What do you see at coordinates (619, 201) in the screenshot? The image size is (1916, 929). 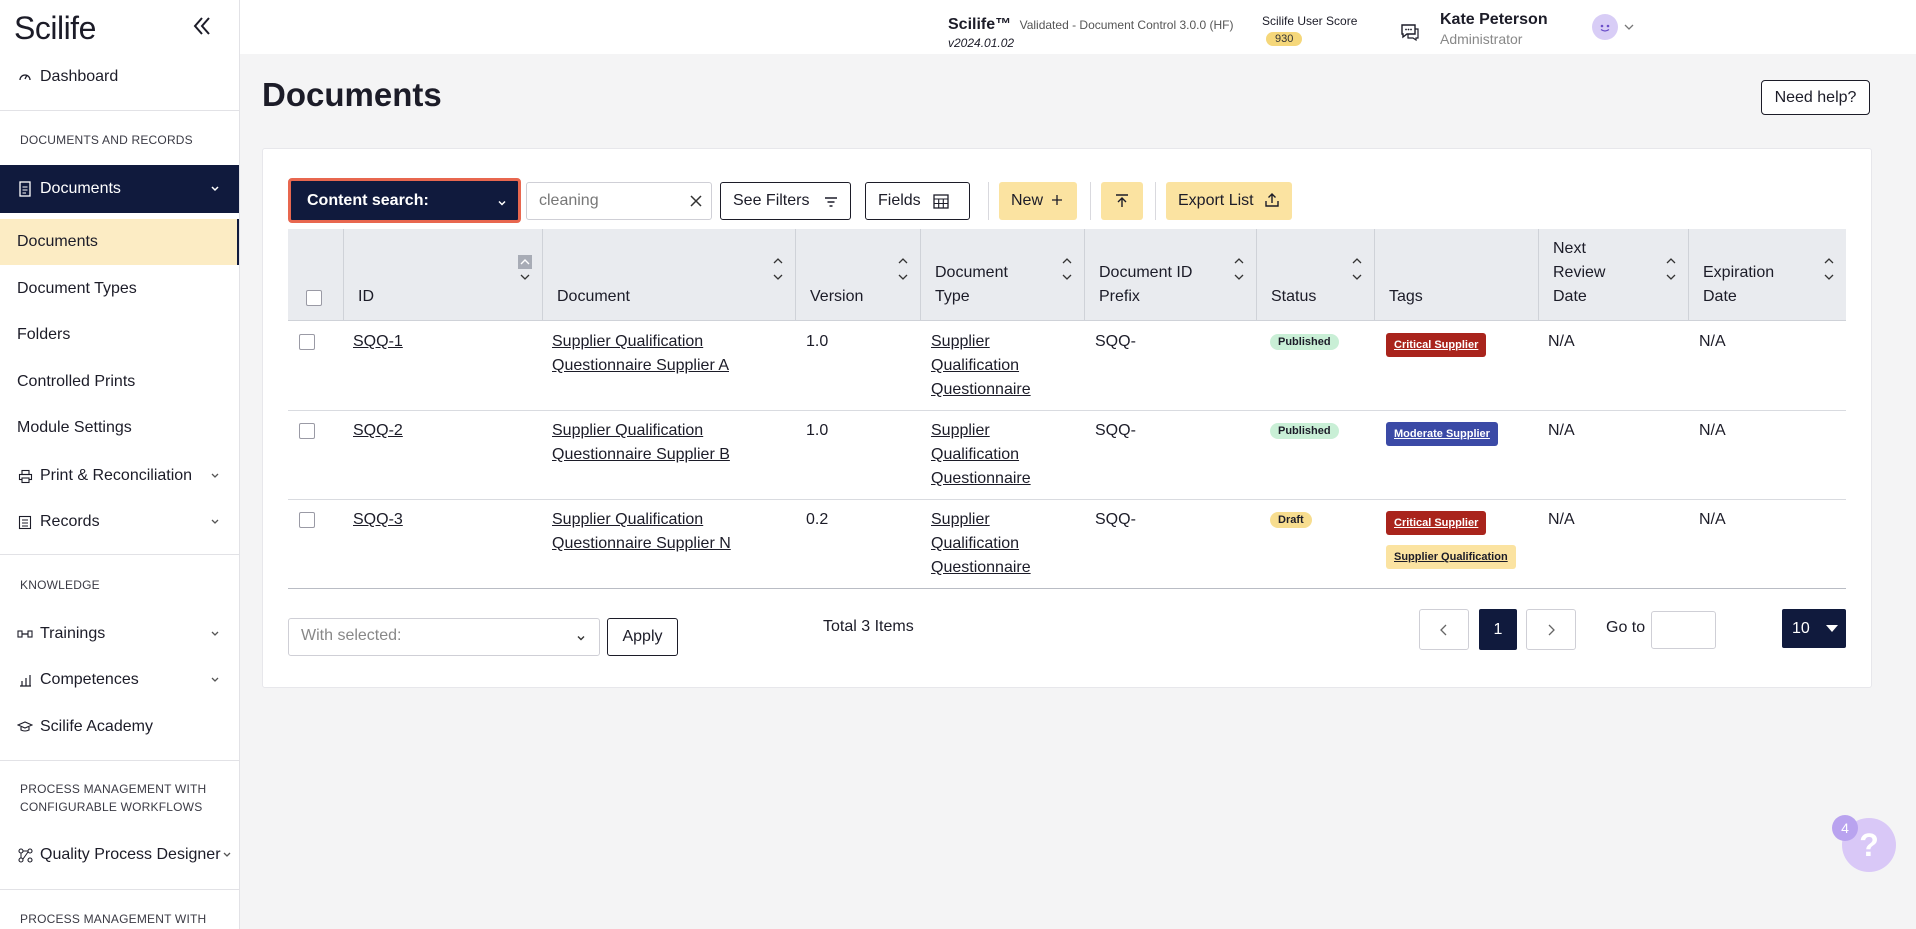 I see `search-input: cleaning` at bounding box center [619, 201].